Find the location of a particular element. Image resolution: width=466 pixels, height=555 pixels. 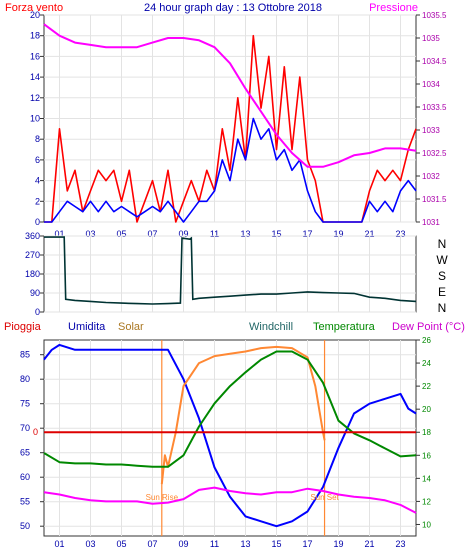

left-tick-label: 60 is located at coordinates (25, 477).